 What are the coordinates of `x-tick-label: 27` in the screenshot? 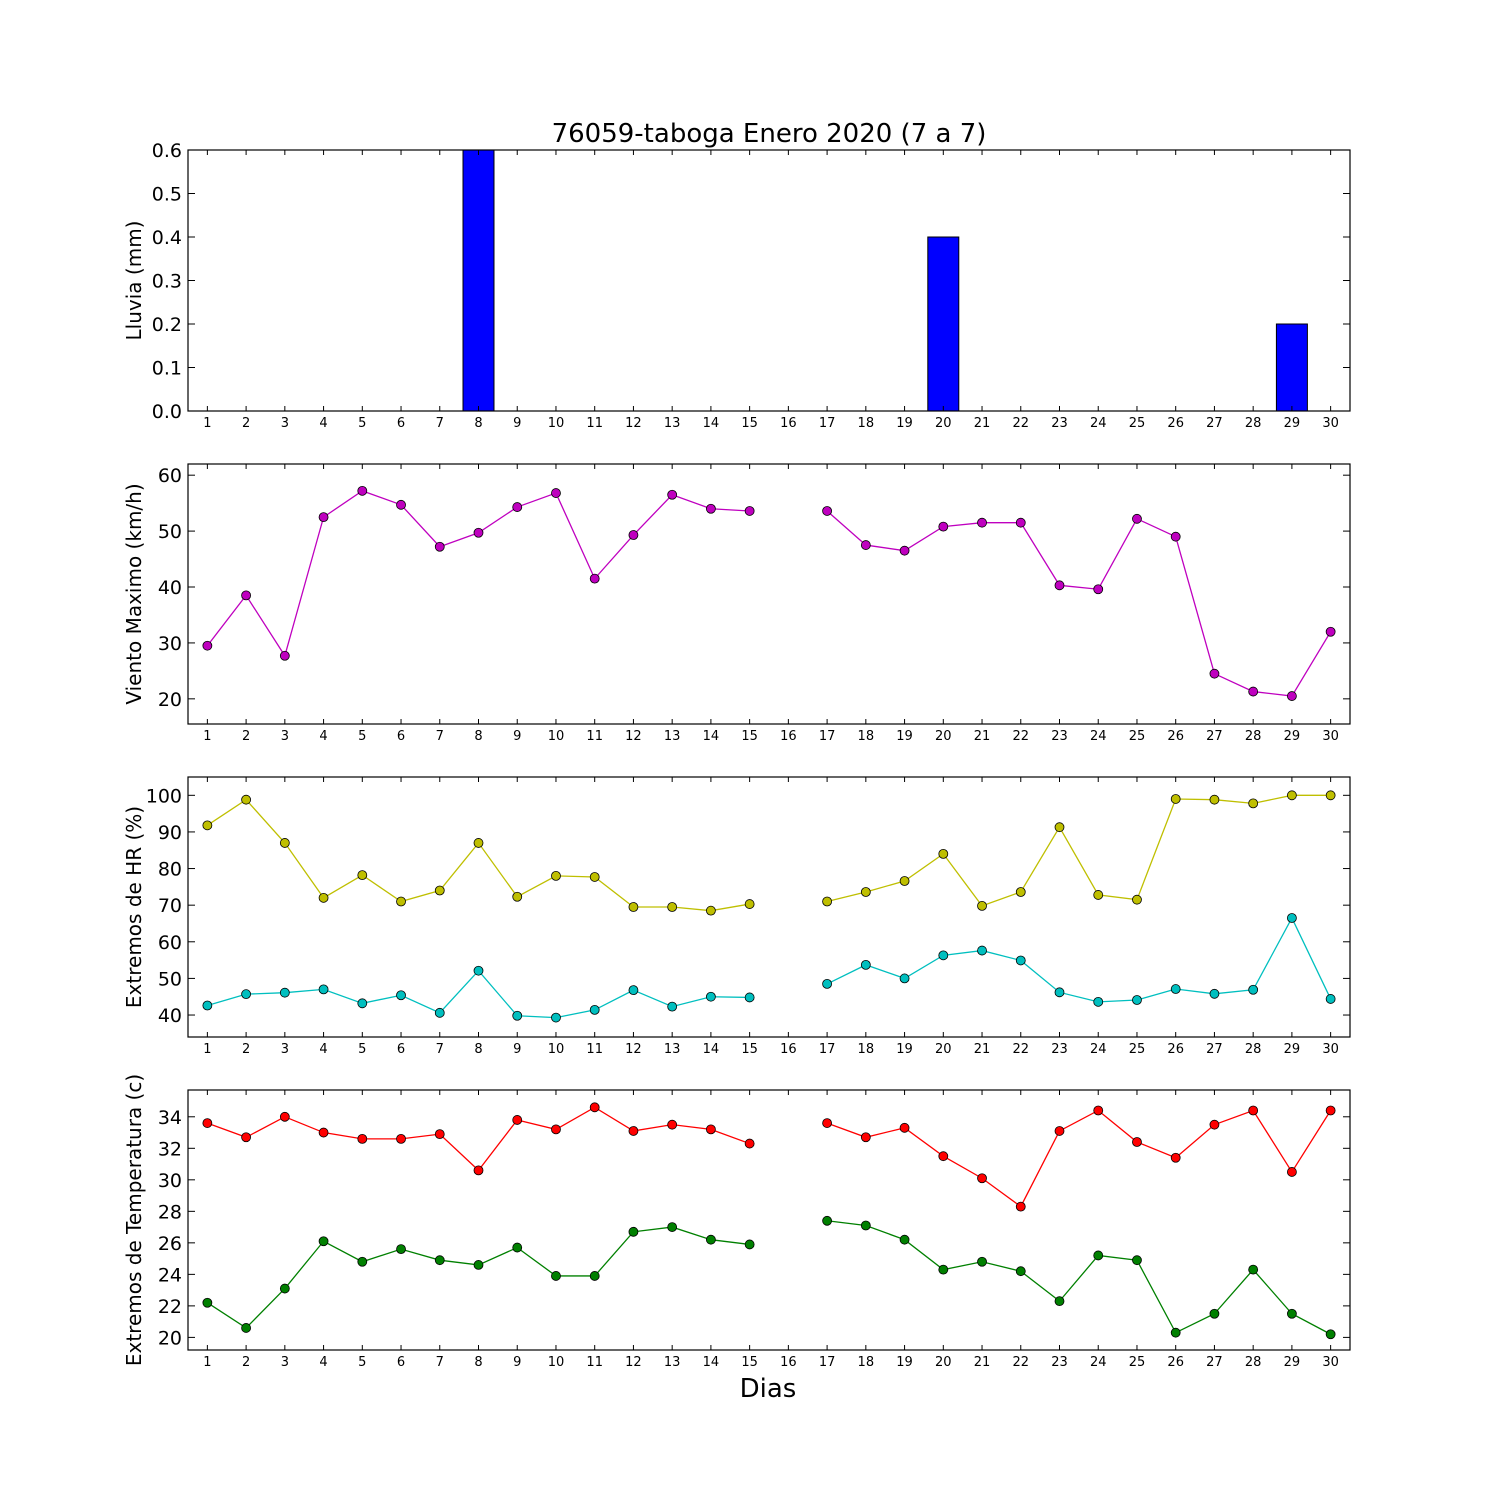 It's located at (1214, 736).